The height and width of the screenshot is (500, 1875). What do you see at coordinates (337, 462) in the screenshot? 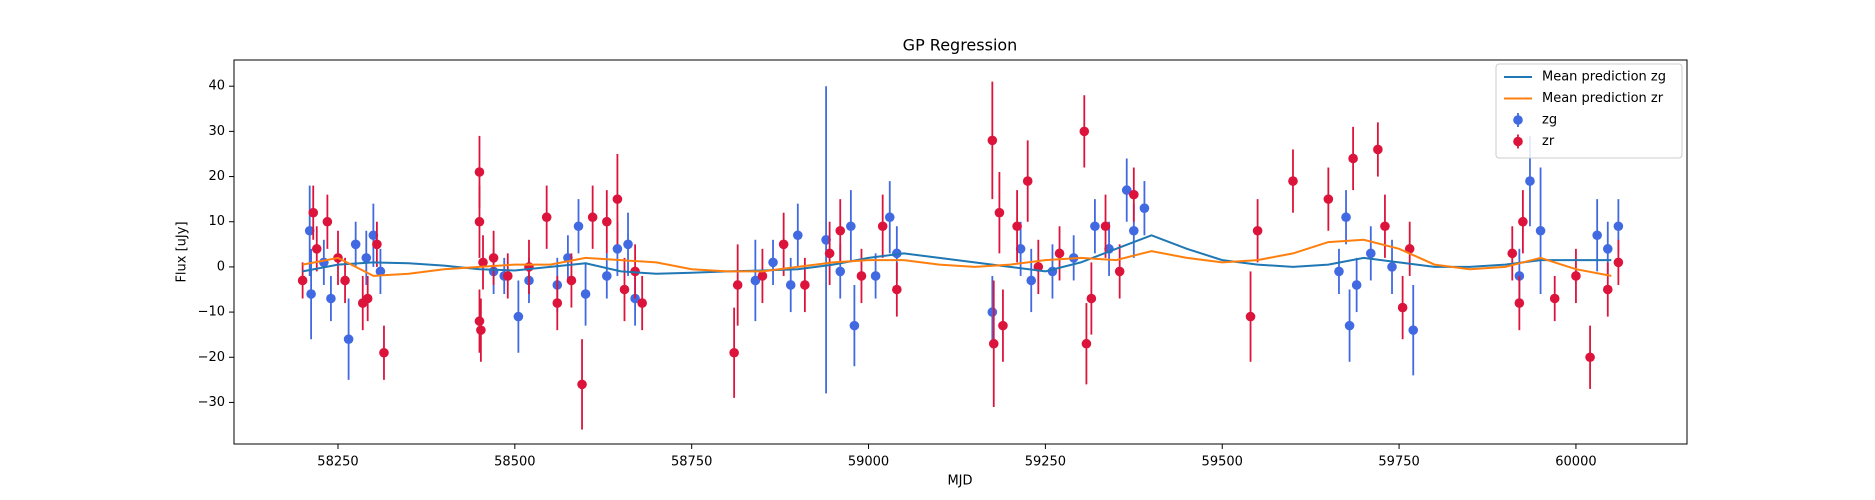
I see `x-tick-label: 58250` at bounding box center [337, 462].